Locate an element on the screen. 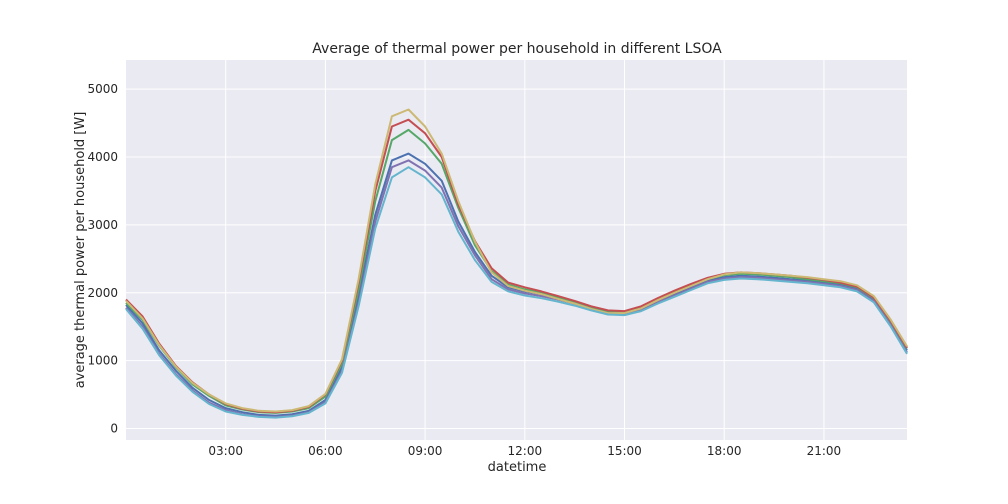 The height and width of the screenshot is (504, 1008). x-tick-label: 18:00 is located at coordinates (724, 451).